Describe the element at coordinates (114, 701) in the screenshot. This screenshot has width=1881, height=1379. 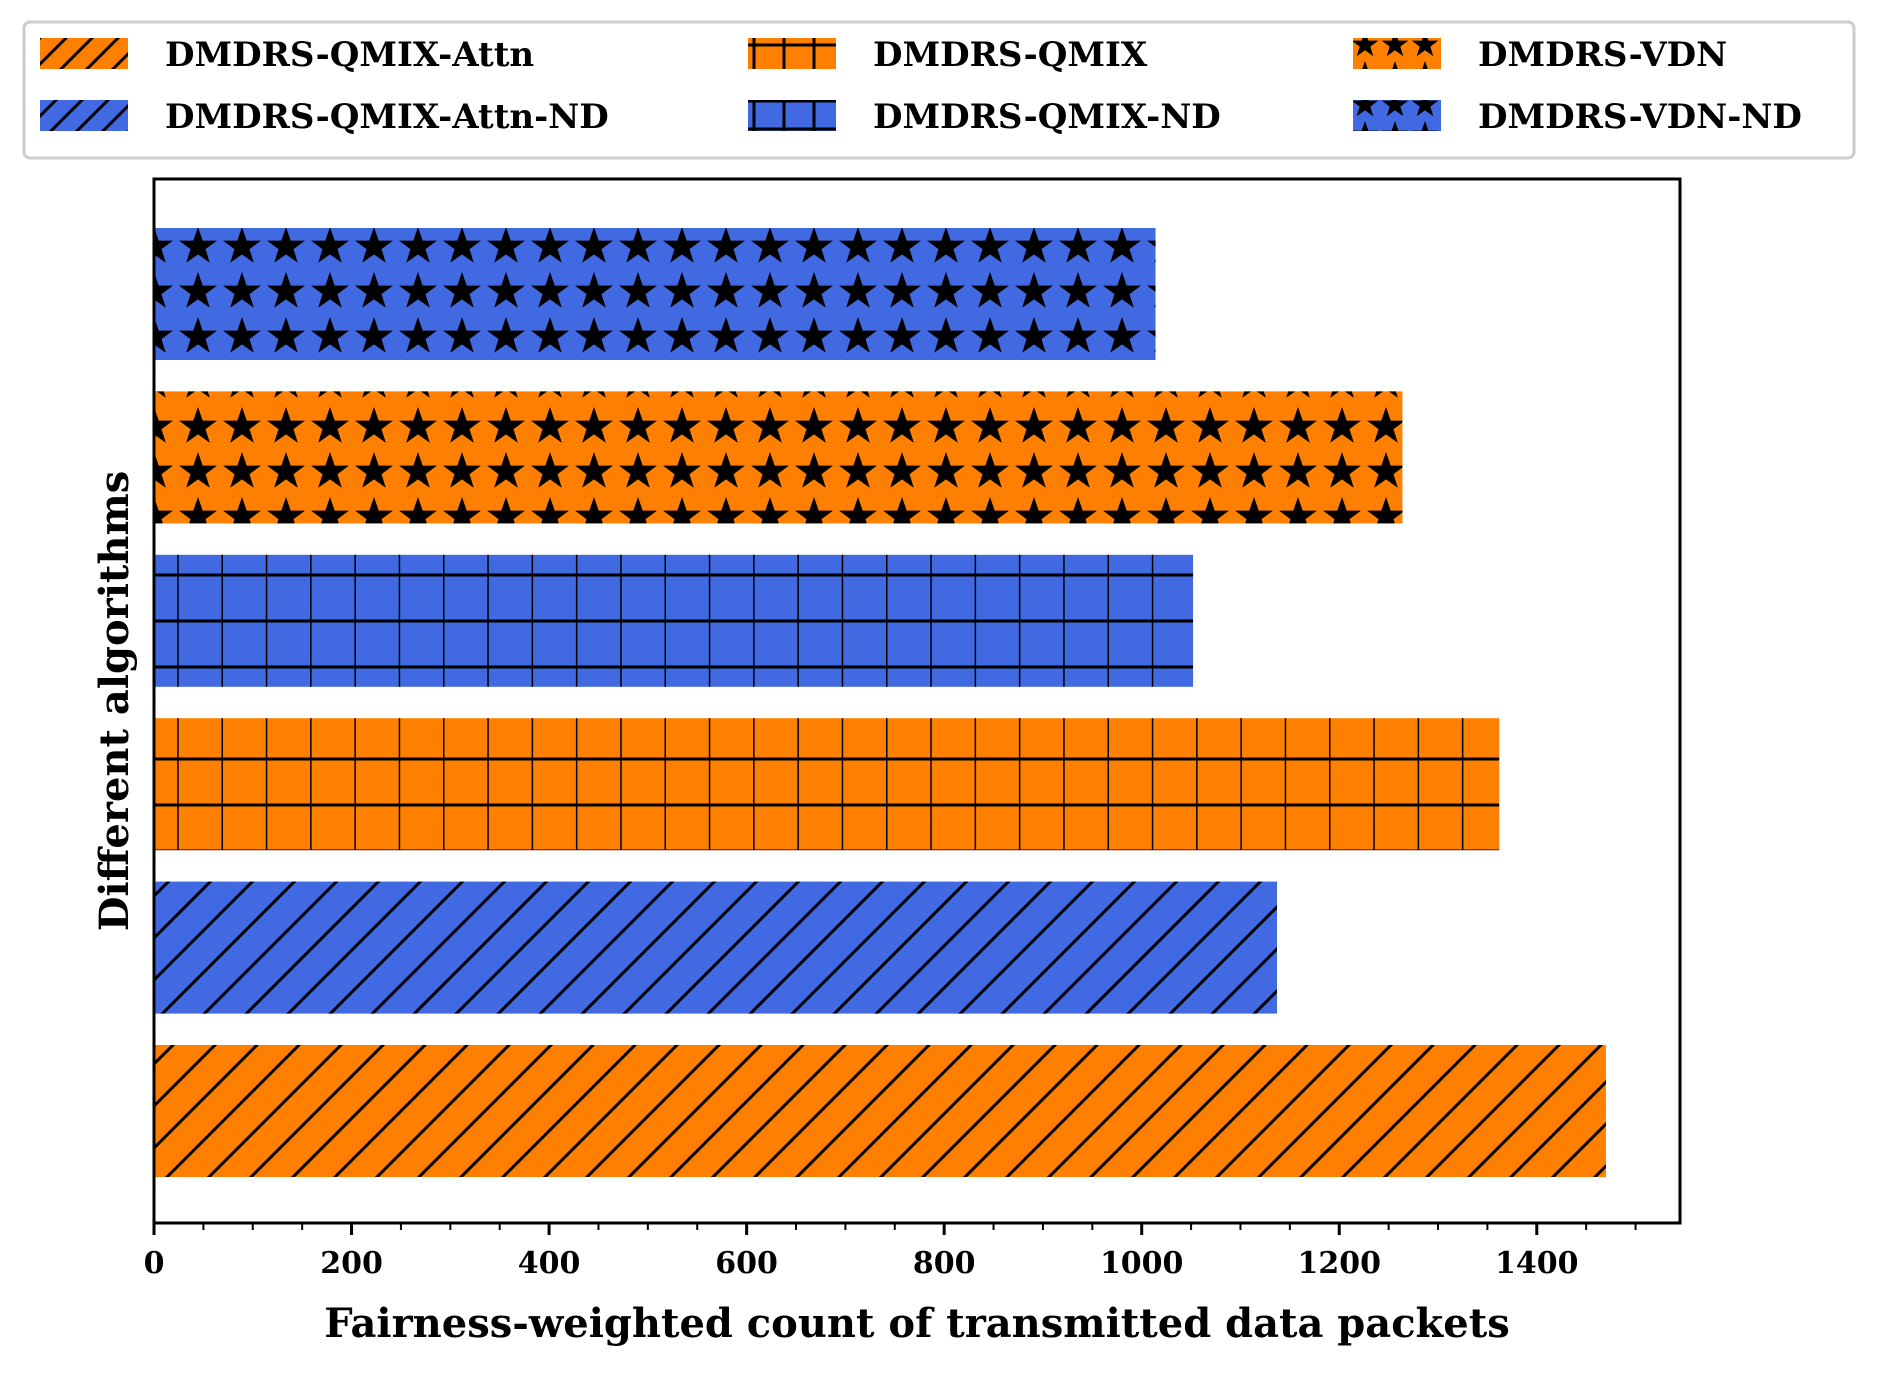
I see `y-axis-label: Different algorithms` at that location.